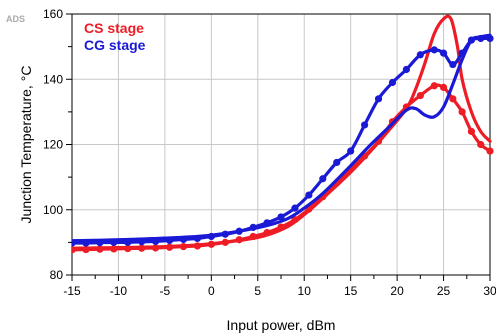 The height and width of the screenshot is (336, 496). I want to click on x-tick-label: 0, so click(211, 291).